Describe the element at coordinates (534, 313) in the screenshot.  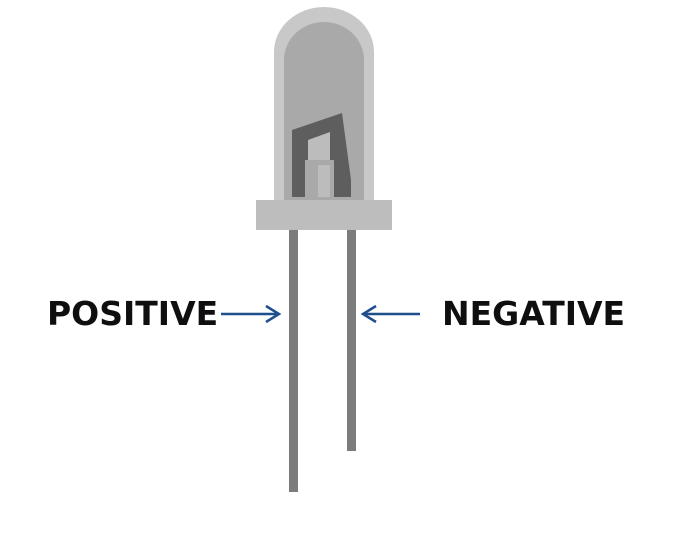
I see `negative-label: NEGATIVE` at that location.